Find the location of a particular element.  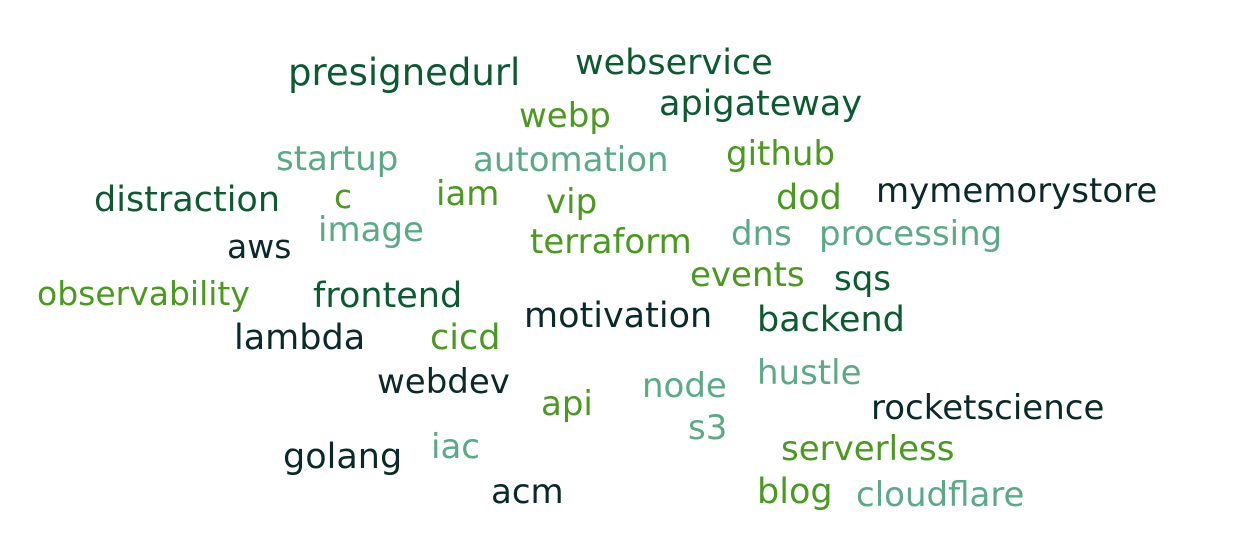

word-iac: iac is located at coordinates (455, 447).